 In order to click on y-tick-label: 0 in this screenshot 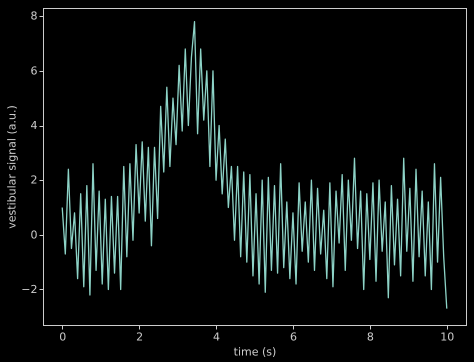, I will do `click(34, 235)`.